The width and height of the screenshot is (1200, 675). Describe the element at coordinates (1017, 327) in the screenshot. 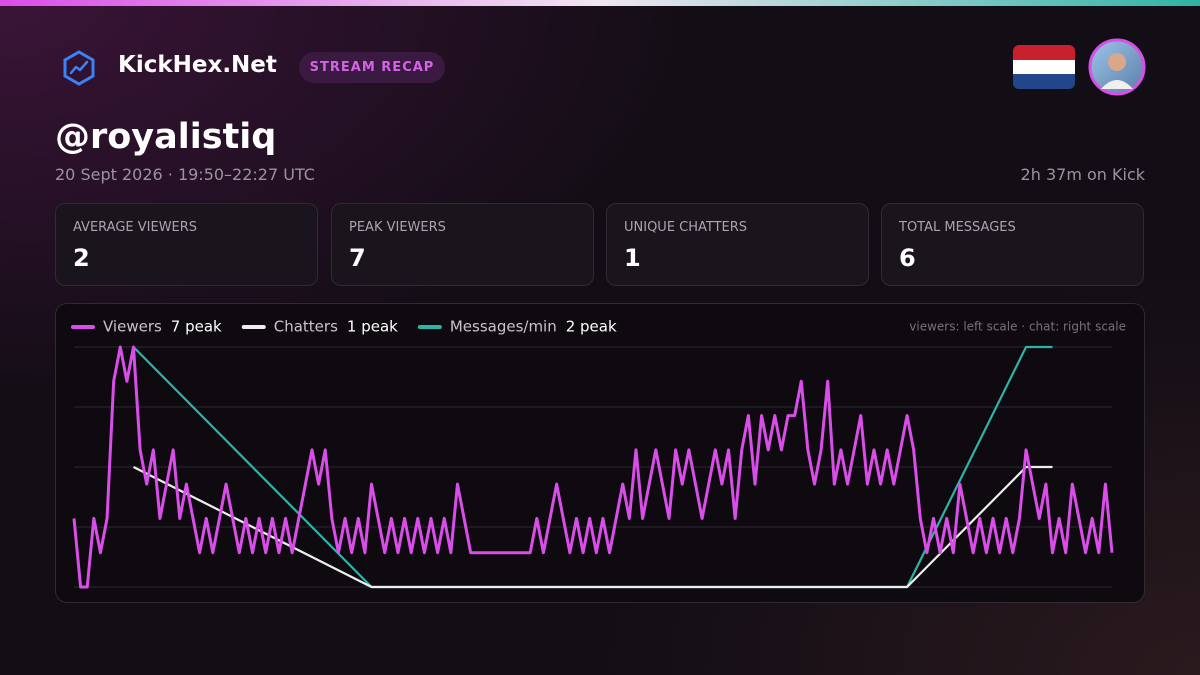

I see `legend-note: viewers: left scale · chat: right scale` at that location.